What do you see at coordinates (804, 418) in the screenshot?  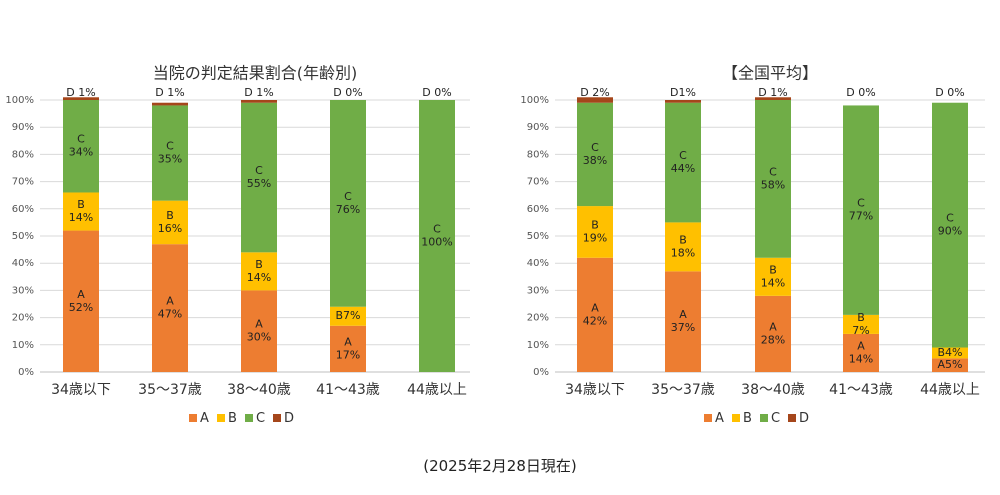 I see `legend-label-d: D` at bounding box center [804, 418].